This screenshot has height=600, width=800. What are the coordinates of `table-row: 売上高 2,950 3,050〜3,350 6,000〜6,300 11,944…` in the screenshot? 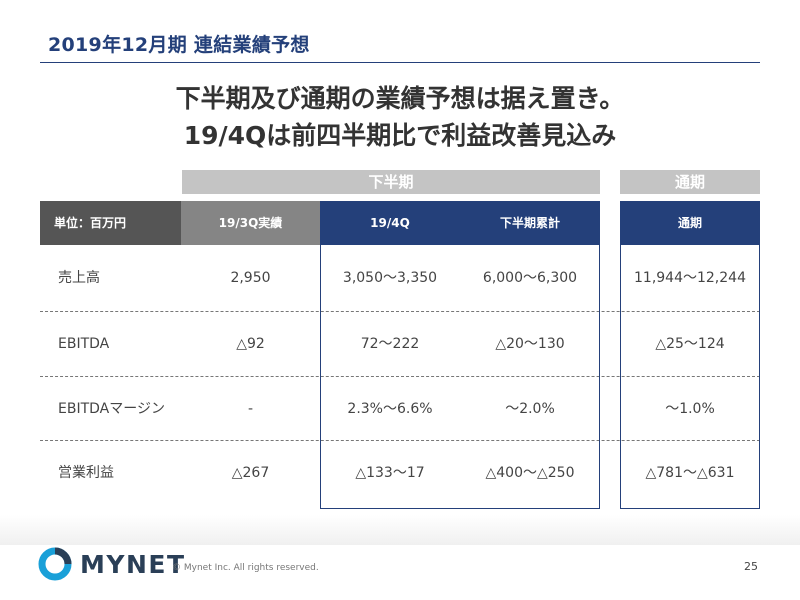 It's located at (400, 278).